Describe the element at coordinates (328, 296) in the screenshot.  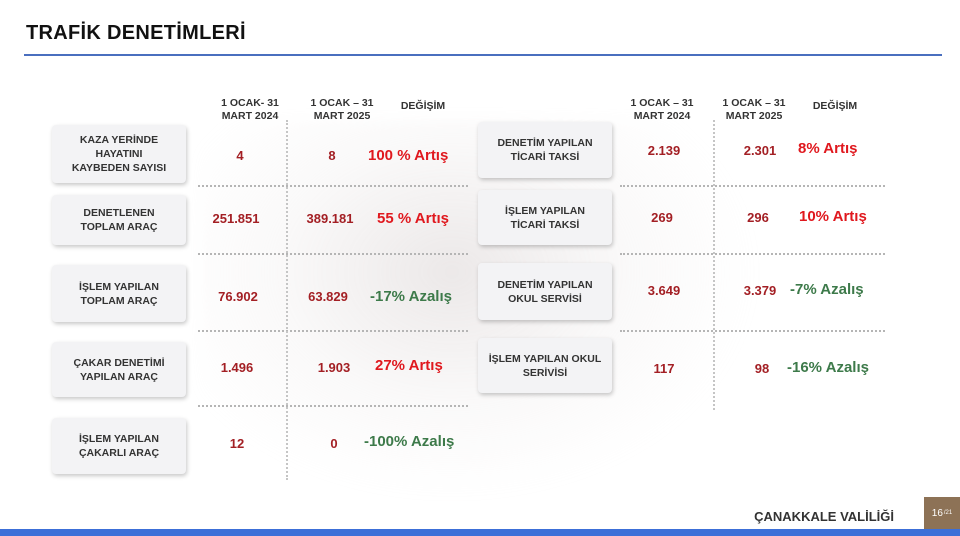
I see `left-row-3-2025: 63.829` at that location.